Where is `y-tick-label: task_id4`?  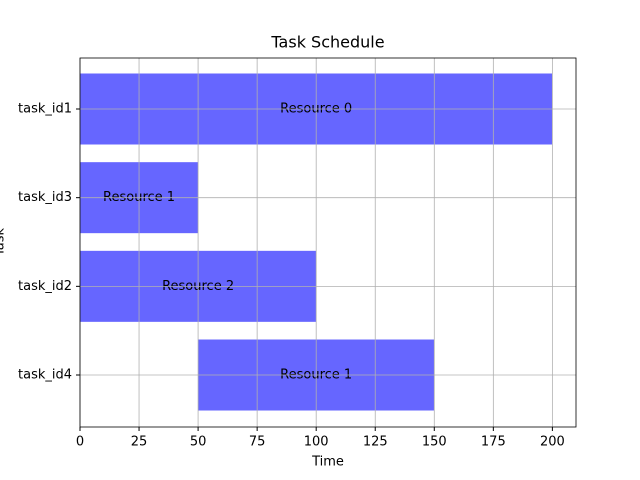 y-tick-label: task_id4 is located at coordinates (45, 375).